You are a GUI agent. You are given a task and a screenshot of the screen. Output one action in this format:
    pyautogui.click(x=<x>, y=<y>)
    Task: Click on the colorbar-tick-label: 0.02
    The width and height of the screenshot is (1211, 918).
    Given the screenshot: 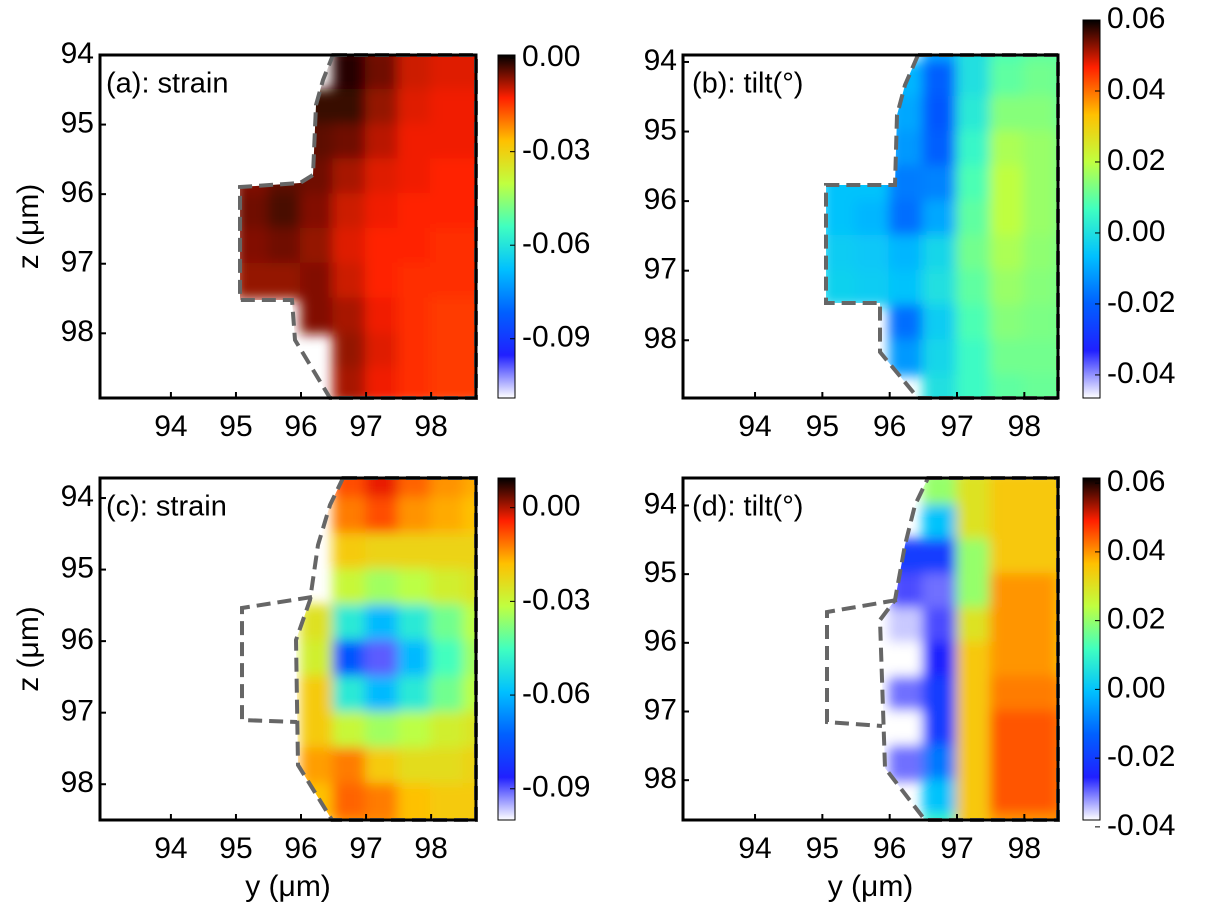 What is the action you would take?
    pyautogui.click(x=1136, y=619)
    